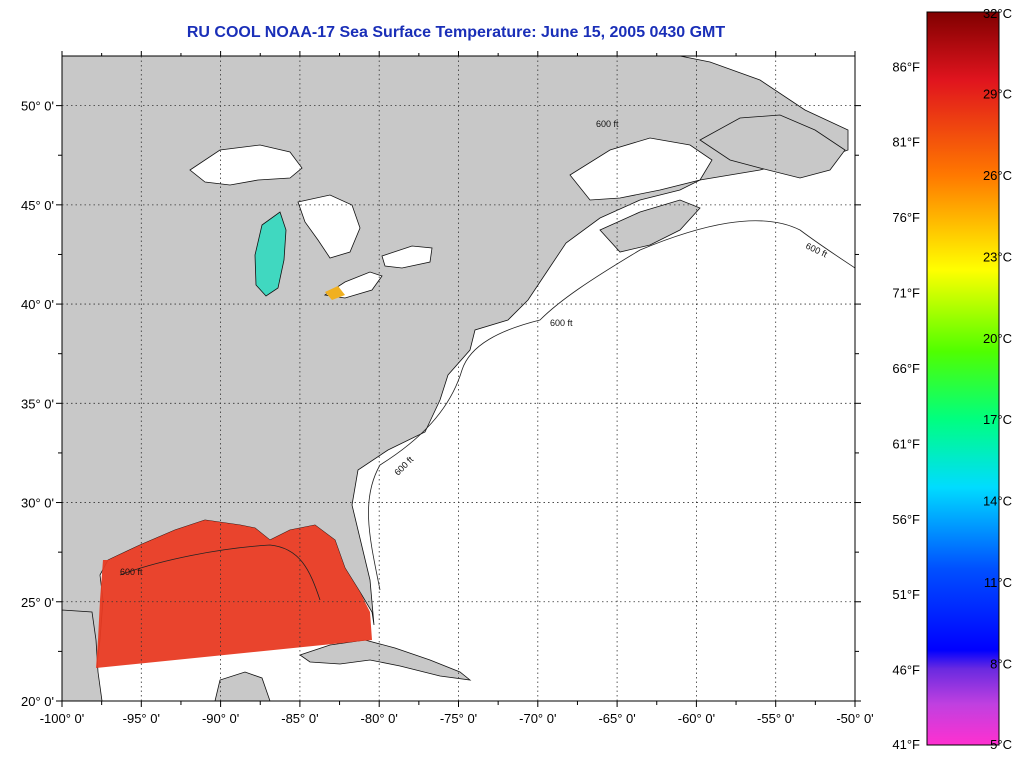 This screenshot has width=1016, height=761. I want to click on lat-label: 35° 0', so click(37, 403).